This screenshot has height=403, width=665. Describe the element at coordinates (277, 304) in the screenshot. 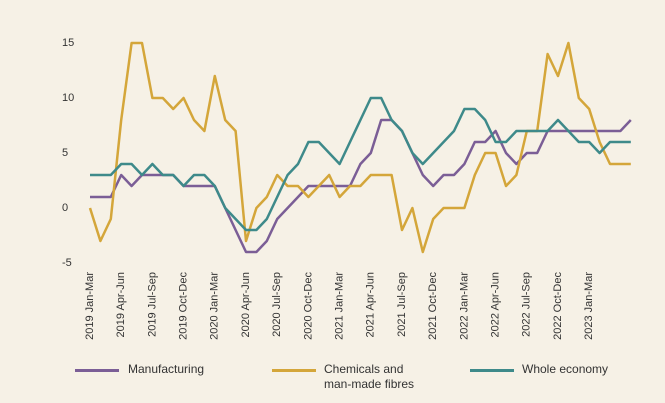

I see `x-tick-label: 2020 Jul-Sep` at that location.